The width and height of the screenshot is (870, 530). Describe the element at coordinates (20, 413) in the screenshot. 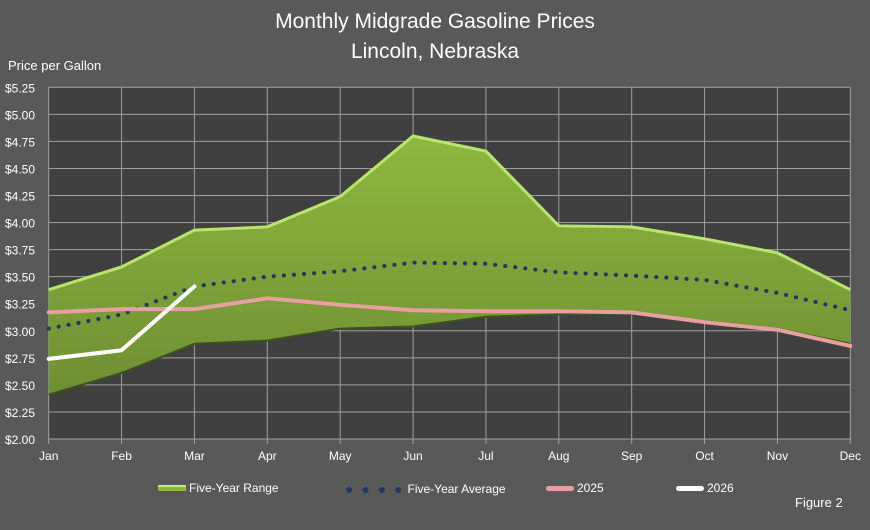

I see `y-tick-label: $2.25` at that location.